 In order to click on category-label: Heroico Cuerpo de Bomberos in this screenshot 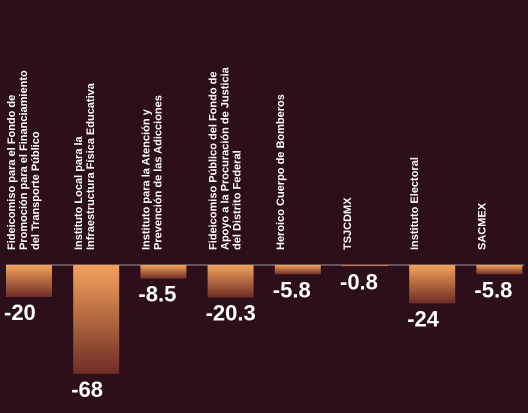, I will do `click(281, 172)`.